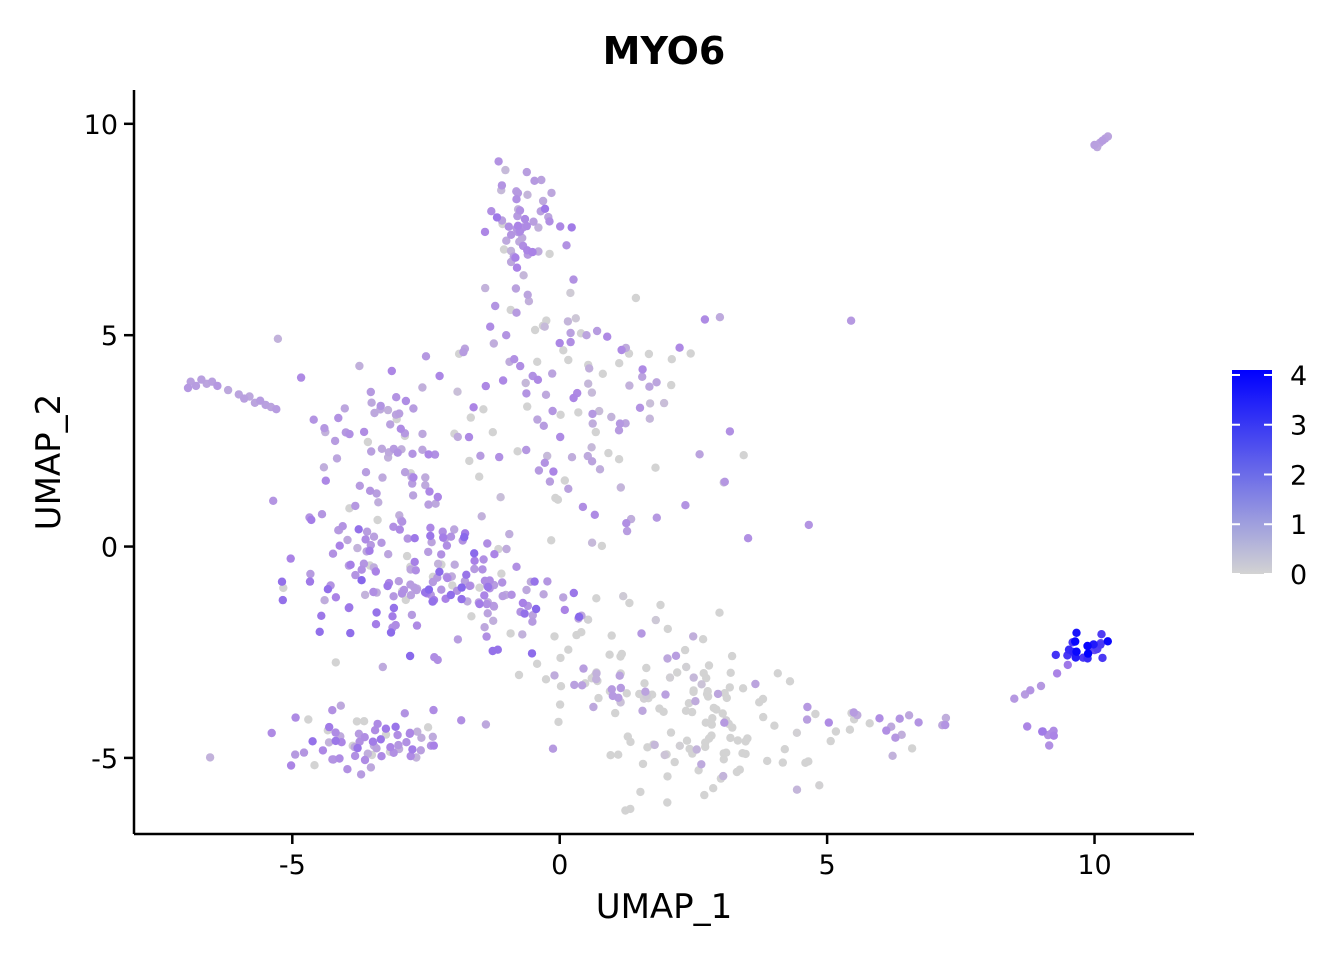 This screenshot has height=964, width=1344. Describe the element at coordinates (1298, 575) in the screenshot. I see `legend-tick-label: 0` at that location.